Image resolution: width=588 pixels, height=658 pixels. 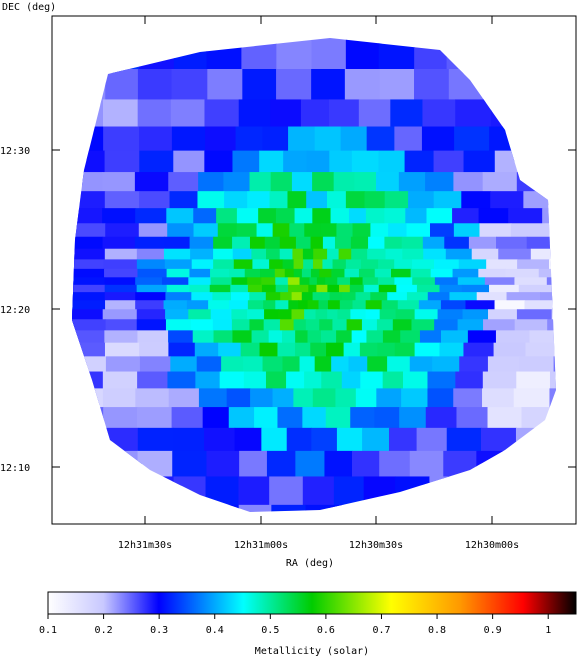 What do you see at coordinates (104, 630) in the screenshot?
I see `colorbar-tick-label: 0.2` at bounding box center [104, 630].